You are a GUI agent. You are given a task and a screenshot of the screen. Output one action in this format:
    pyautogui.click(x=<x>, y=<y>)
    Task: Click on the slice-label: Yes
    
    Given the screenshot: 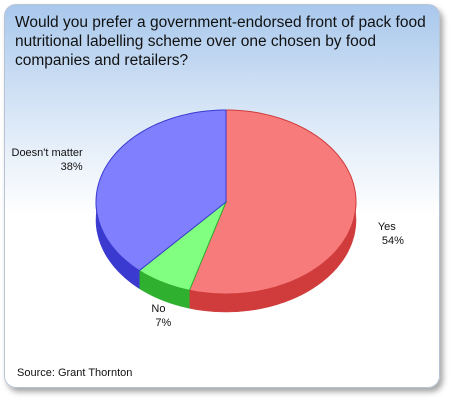 What is the action you would take?
    pyautogui.click(x=387, y=227)
    